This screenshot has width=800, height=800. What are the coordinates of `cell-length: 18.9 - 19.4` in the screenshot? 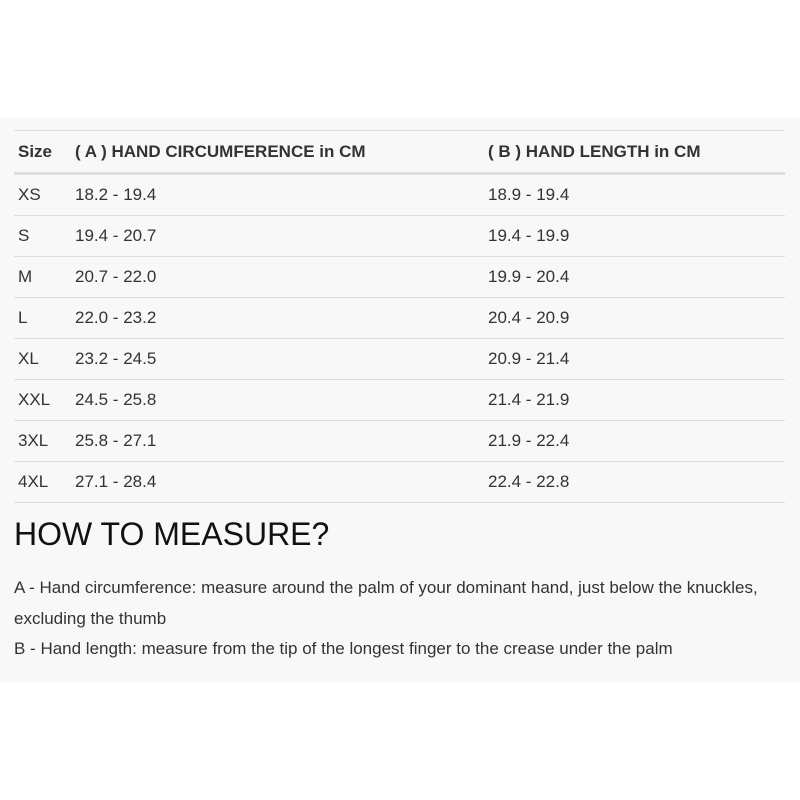 It's located at (634, 194).